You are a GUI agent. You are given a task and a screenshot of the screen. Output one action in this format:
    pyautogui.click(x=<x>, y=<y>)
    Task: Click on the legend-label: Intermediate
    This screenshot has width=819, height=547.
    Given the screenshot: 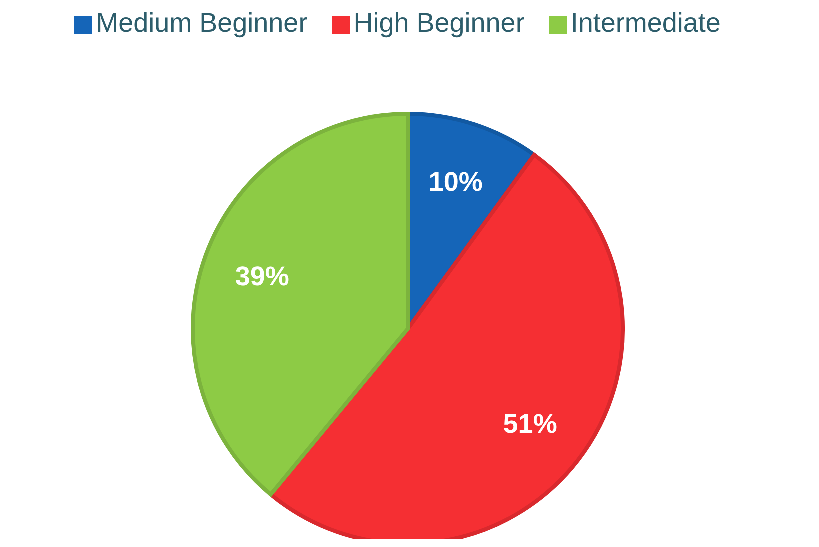 What is the action you would take?
    pyautogui.click(x=645, y=23)
    